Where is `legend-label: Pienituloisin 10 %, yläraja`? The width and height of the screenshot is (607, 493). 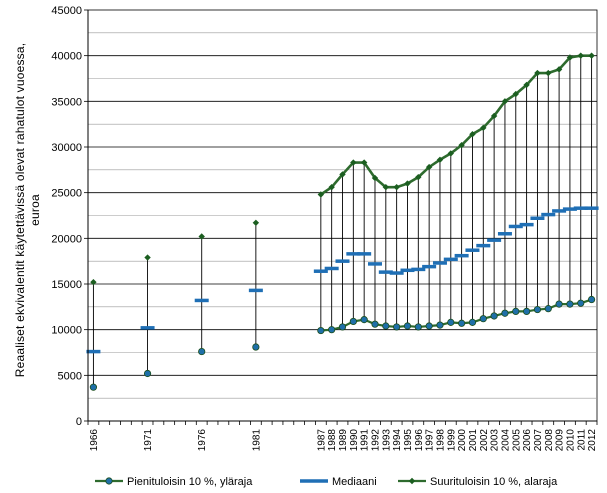
legend-label: Pienituloisin 10 %, yläraja is located at coordinates (190, 482).